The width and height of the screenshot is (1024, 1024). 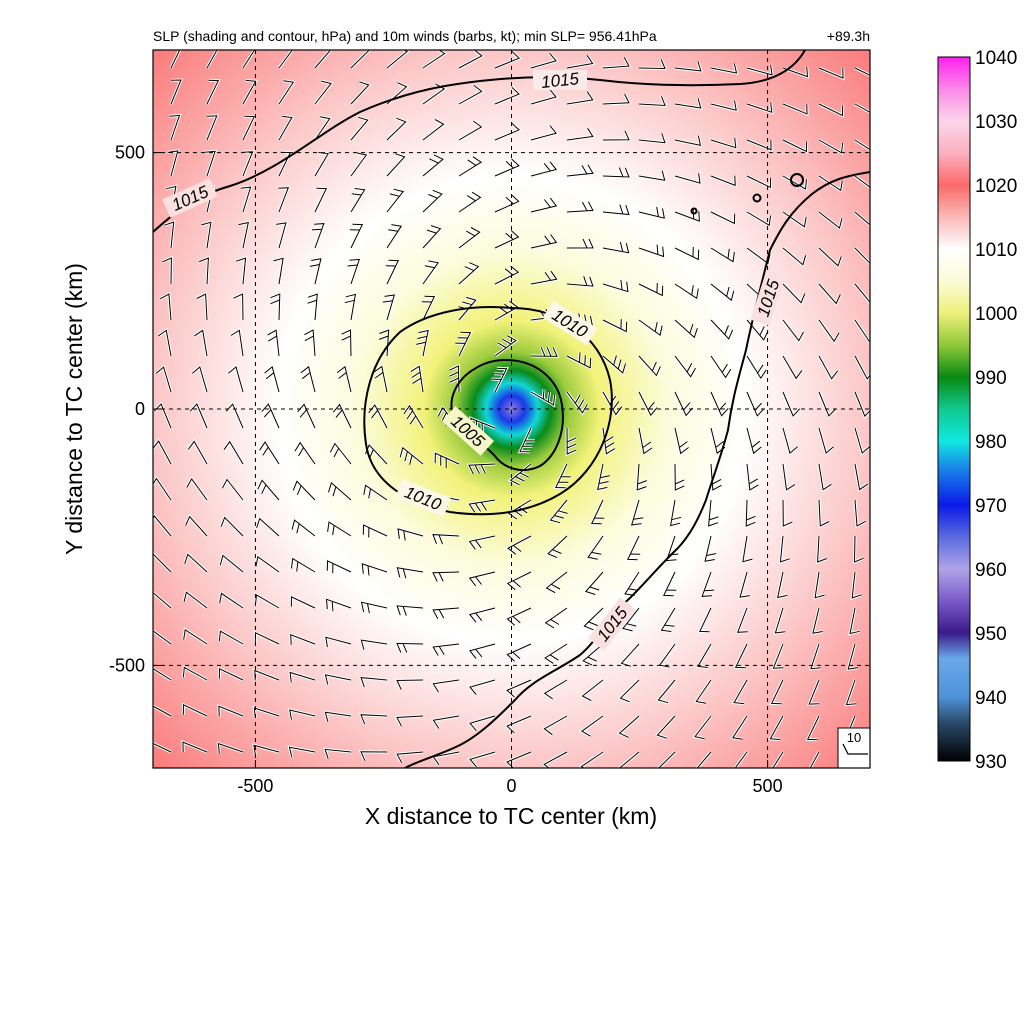 I want to click on x-tick-label: -500, so click(x=255, y=786).